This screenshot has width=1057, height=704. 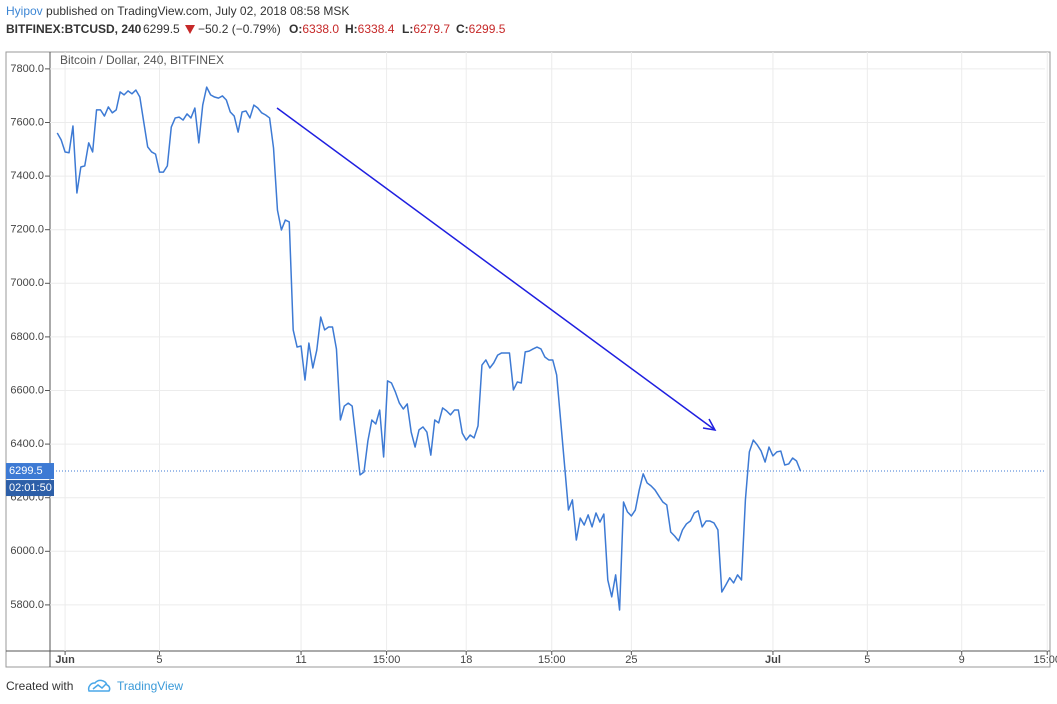 What do you see at coordinates (709, 424) in the screenshot?
I see `arrow-head` at bounding box center [709, 424].